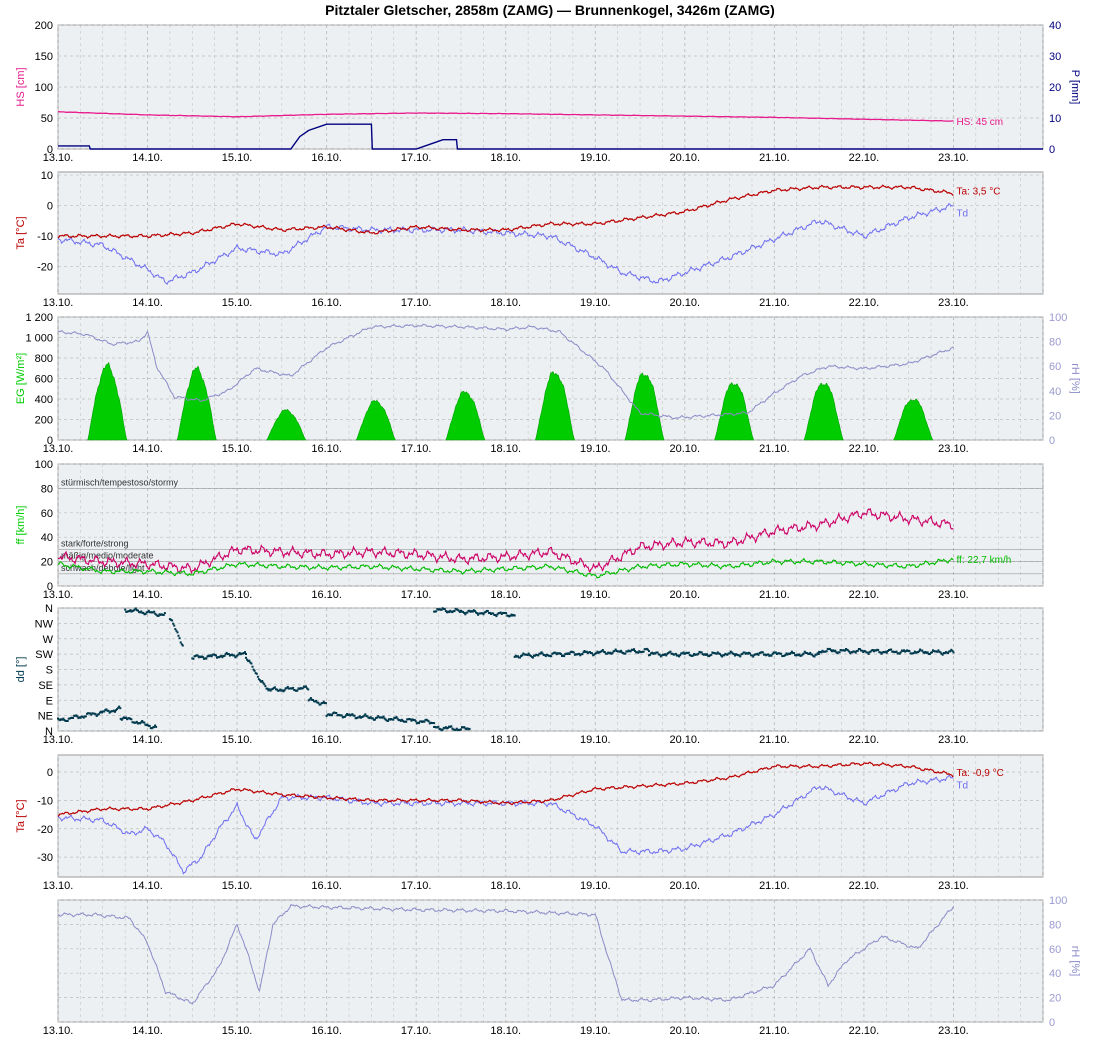  I want to click on y2-tick-label: 100, so click(1058, 901).